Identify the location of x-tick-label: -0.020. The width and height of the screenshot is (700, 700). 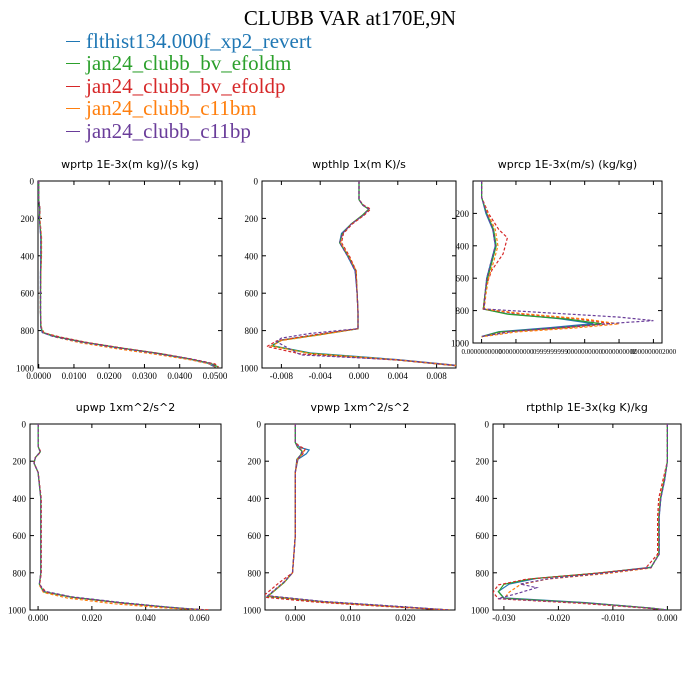
(559, 618).